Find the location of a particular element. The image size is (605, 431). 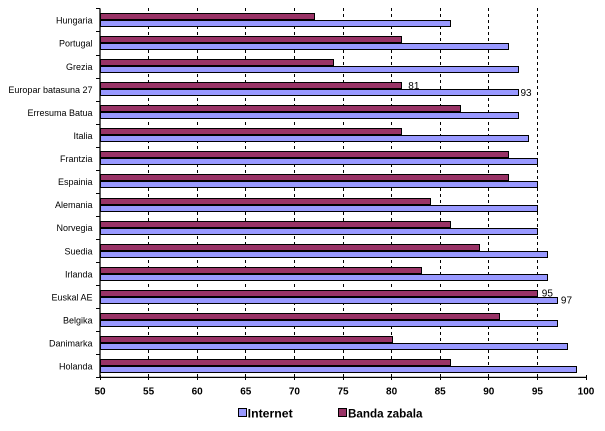

svg-text: Italia is located at coordinates (82, 136).